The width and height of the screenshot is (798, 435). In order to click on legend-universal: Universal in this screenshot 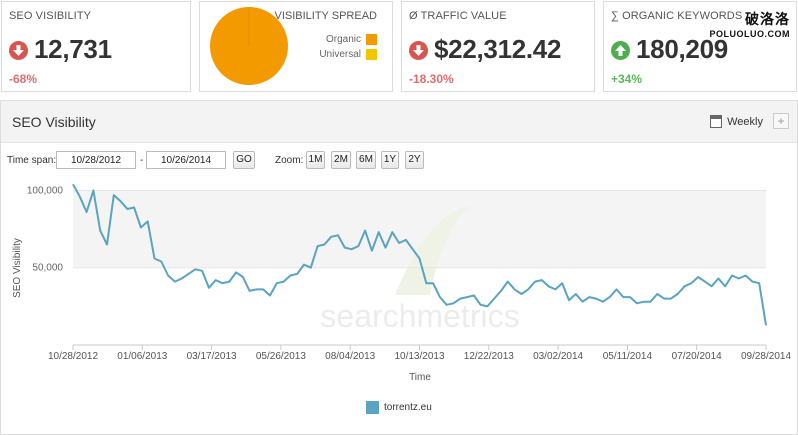, I will do `click(348, 54)`.